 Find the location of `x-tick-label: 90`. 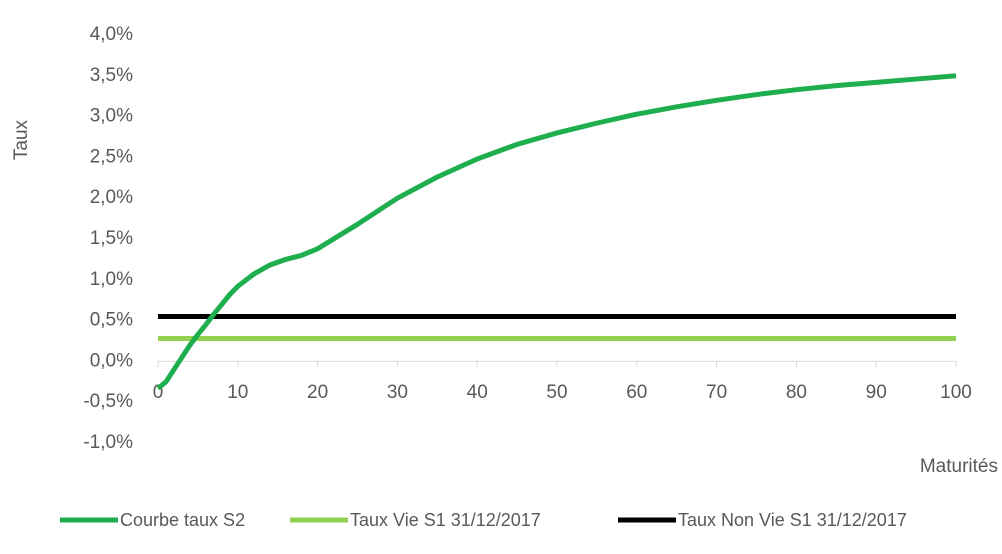

x-tick-label: 90 is located at coordinates (876, 392).